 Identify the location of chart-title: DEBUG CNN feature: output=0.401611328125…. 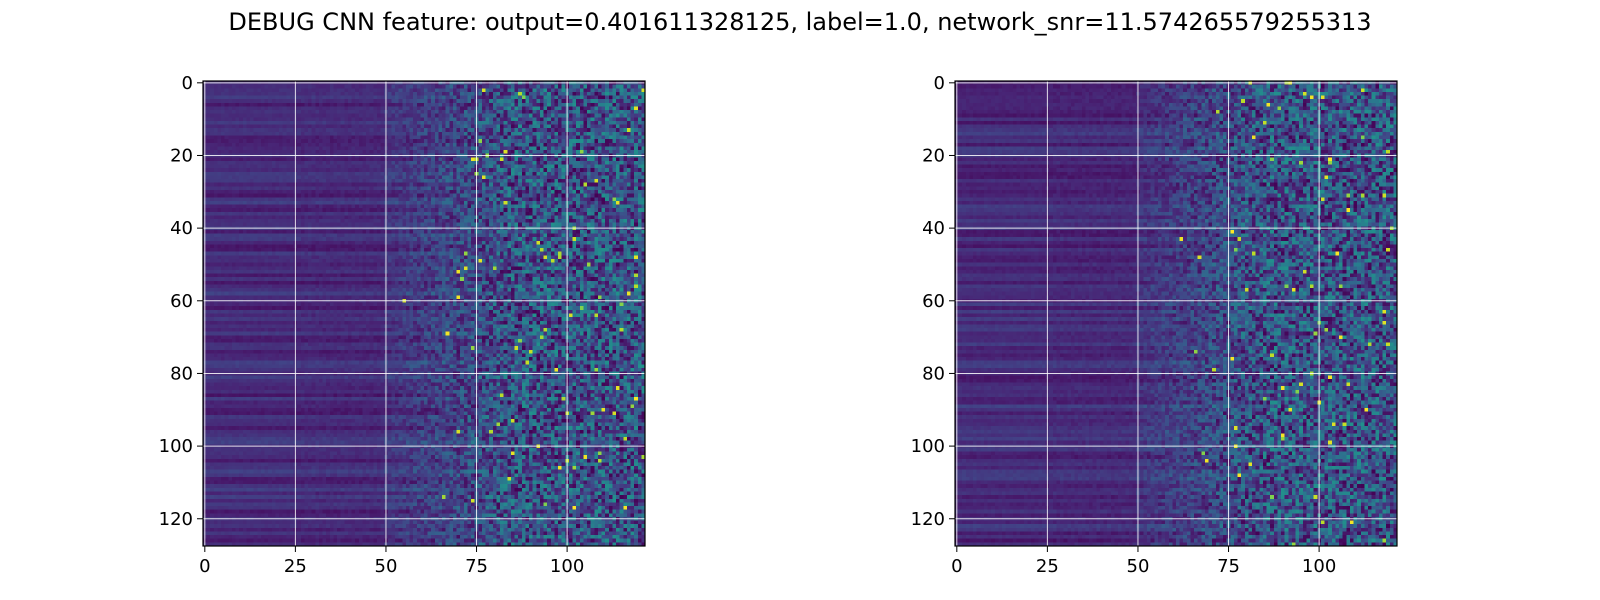
(799, 22).